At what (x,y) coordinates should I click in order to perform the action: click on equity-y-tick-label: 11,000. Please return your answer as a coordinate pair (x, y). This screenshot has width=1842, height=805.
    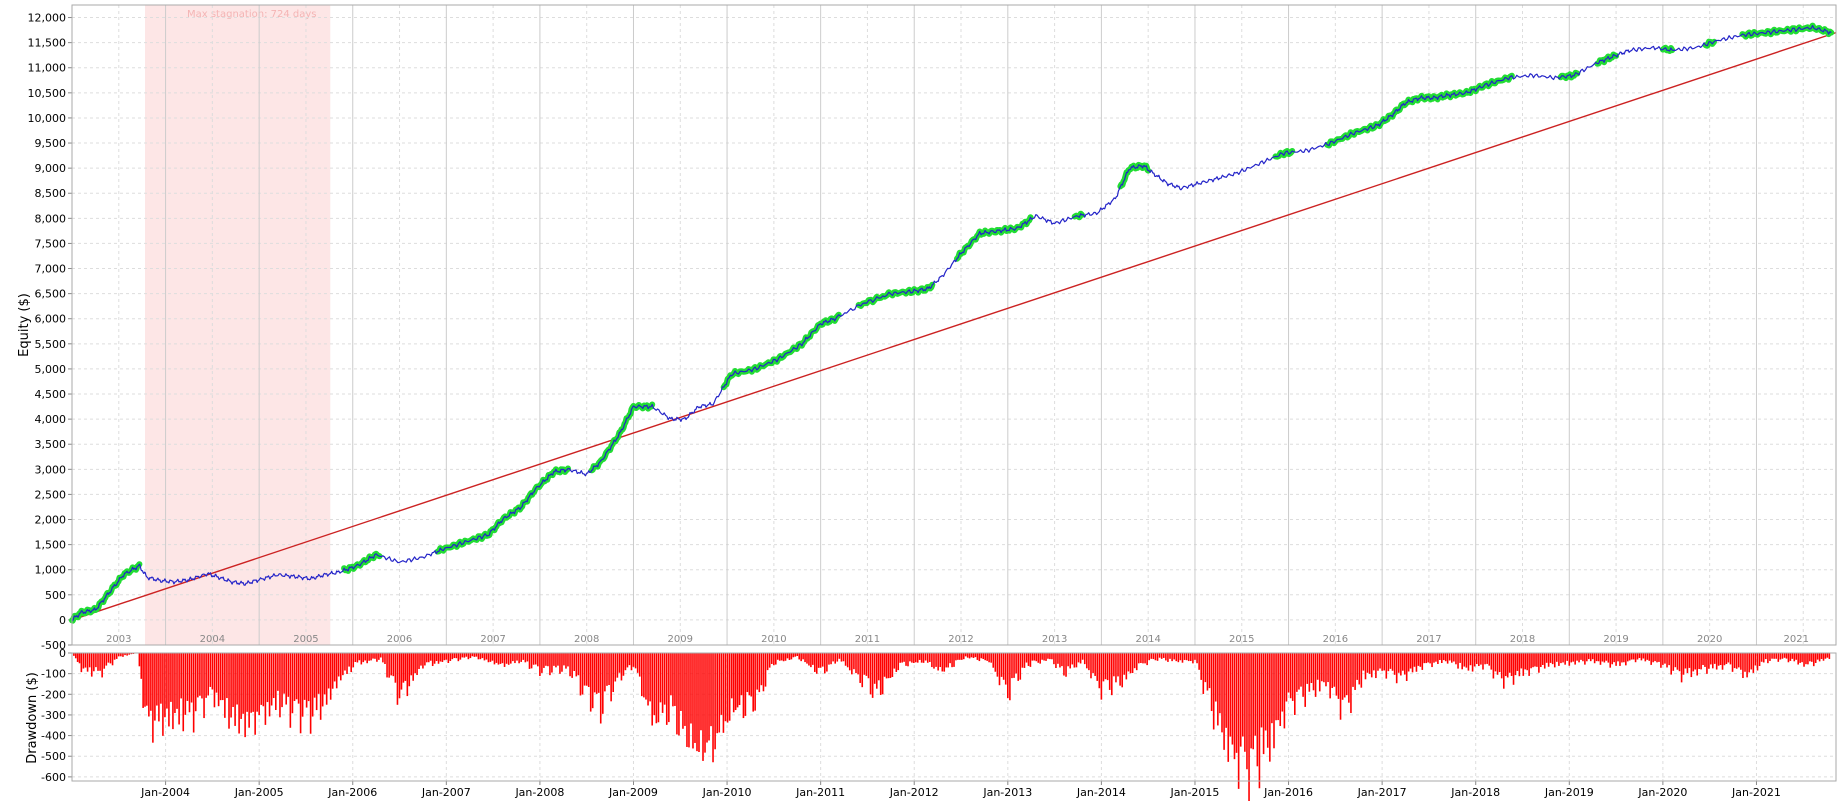
    Looking at the image, I should click on (47, 68).